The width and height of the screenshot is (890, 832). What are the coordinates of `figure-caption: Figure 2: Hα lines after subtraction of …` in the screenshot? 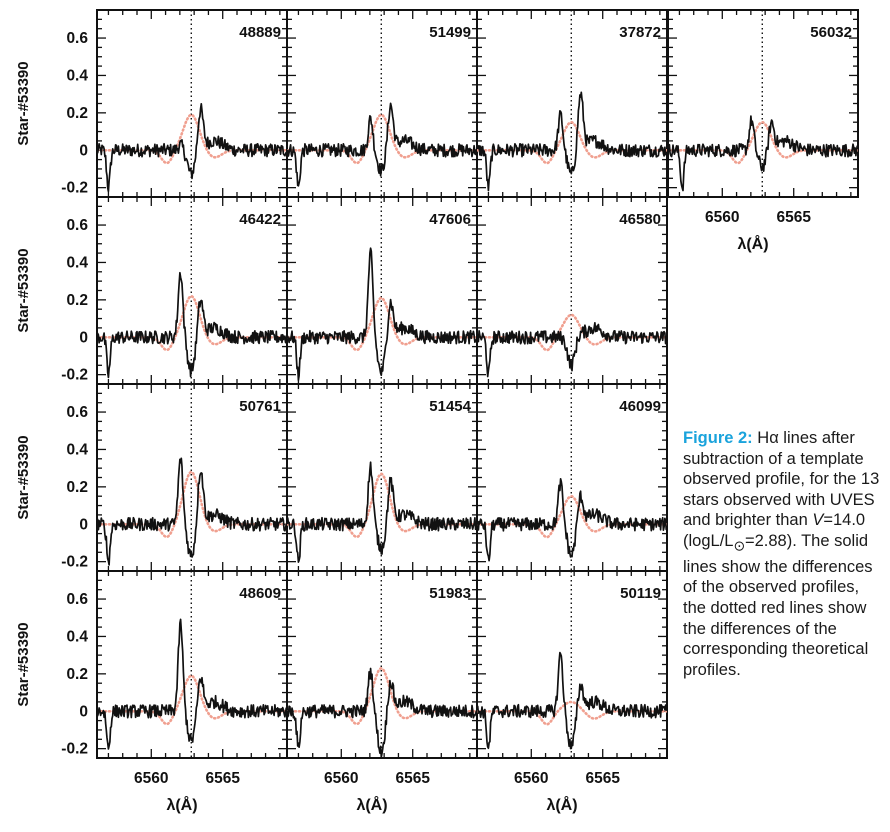 It's located at (783, 554).